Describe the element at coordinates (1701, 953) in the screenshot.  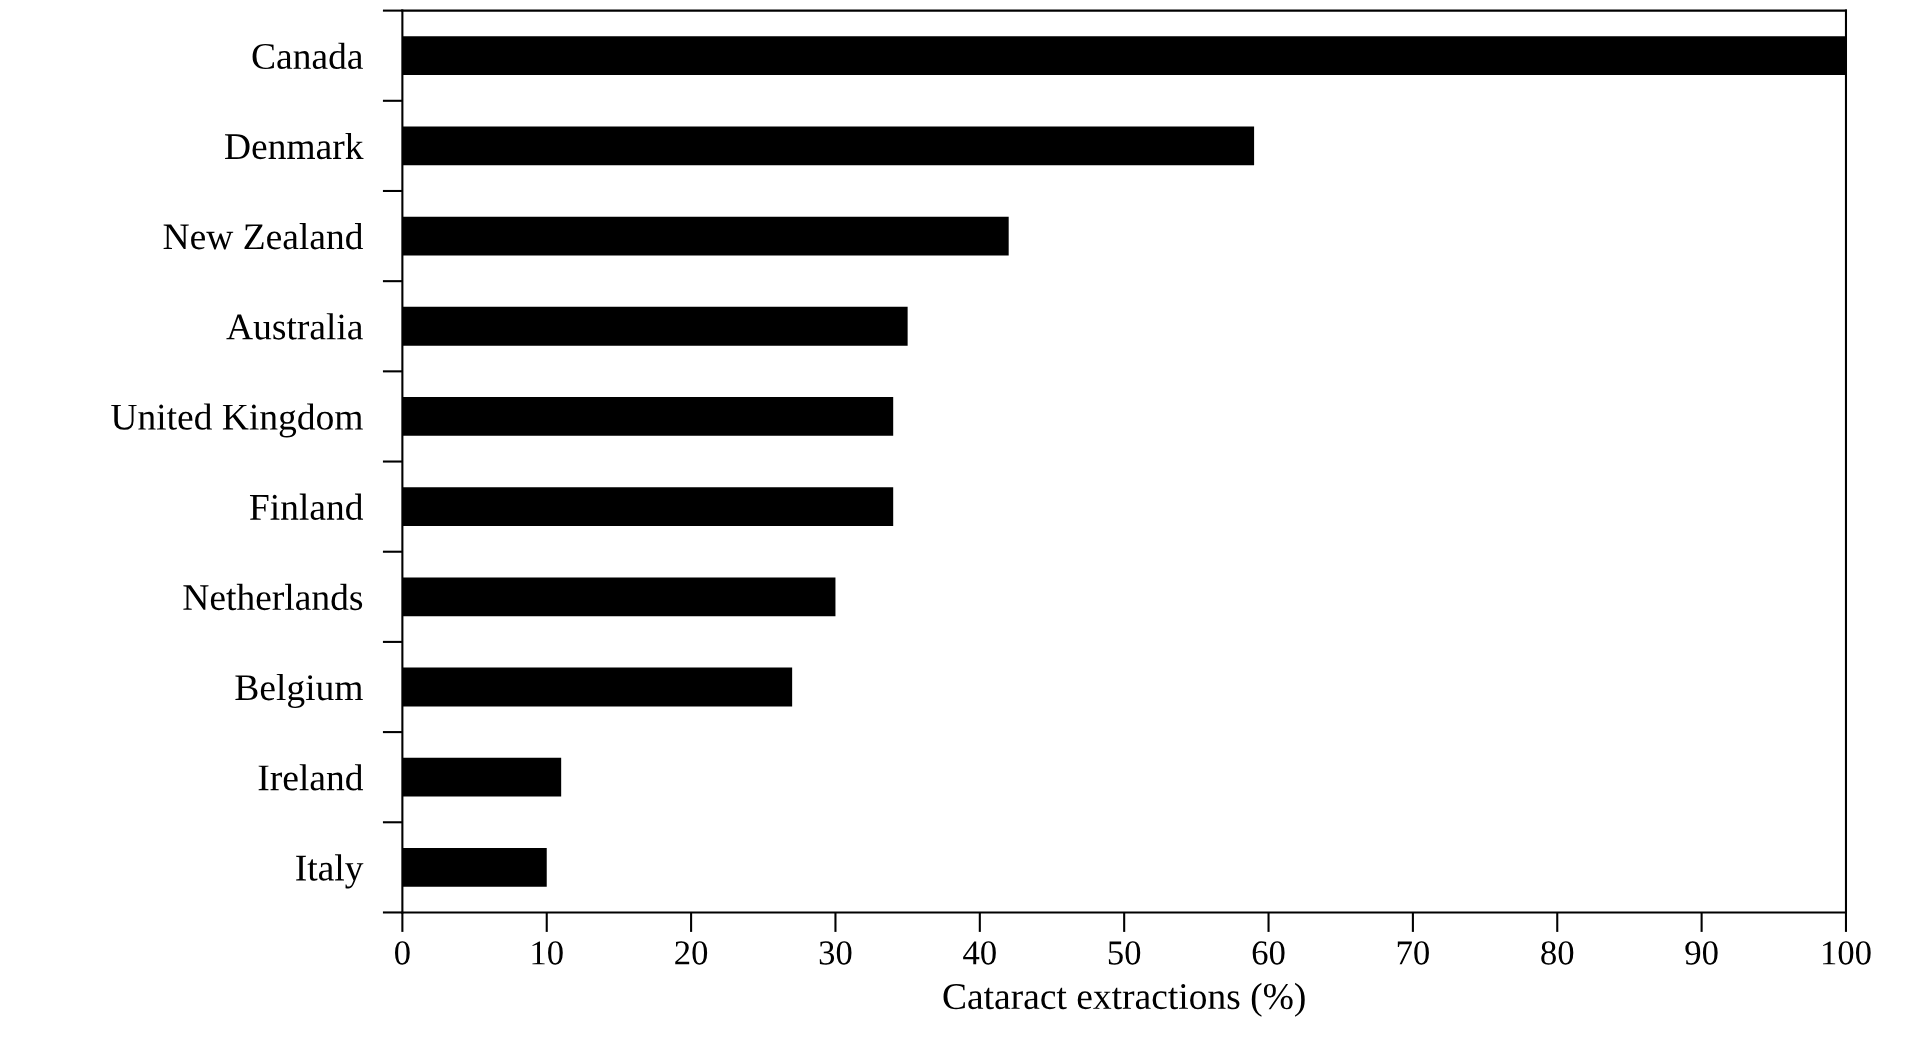
I see `x-tick-label: 90` at that location.